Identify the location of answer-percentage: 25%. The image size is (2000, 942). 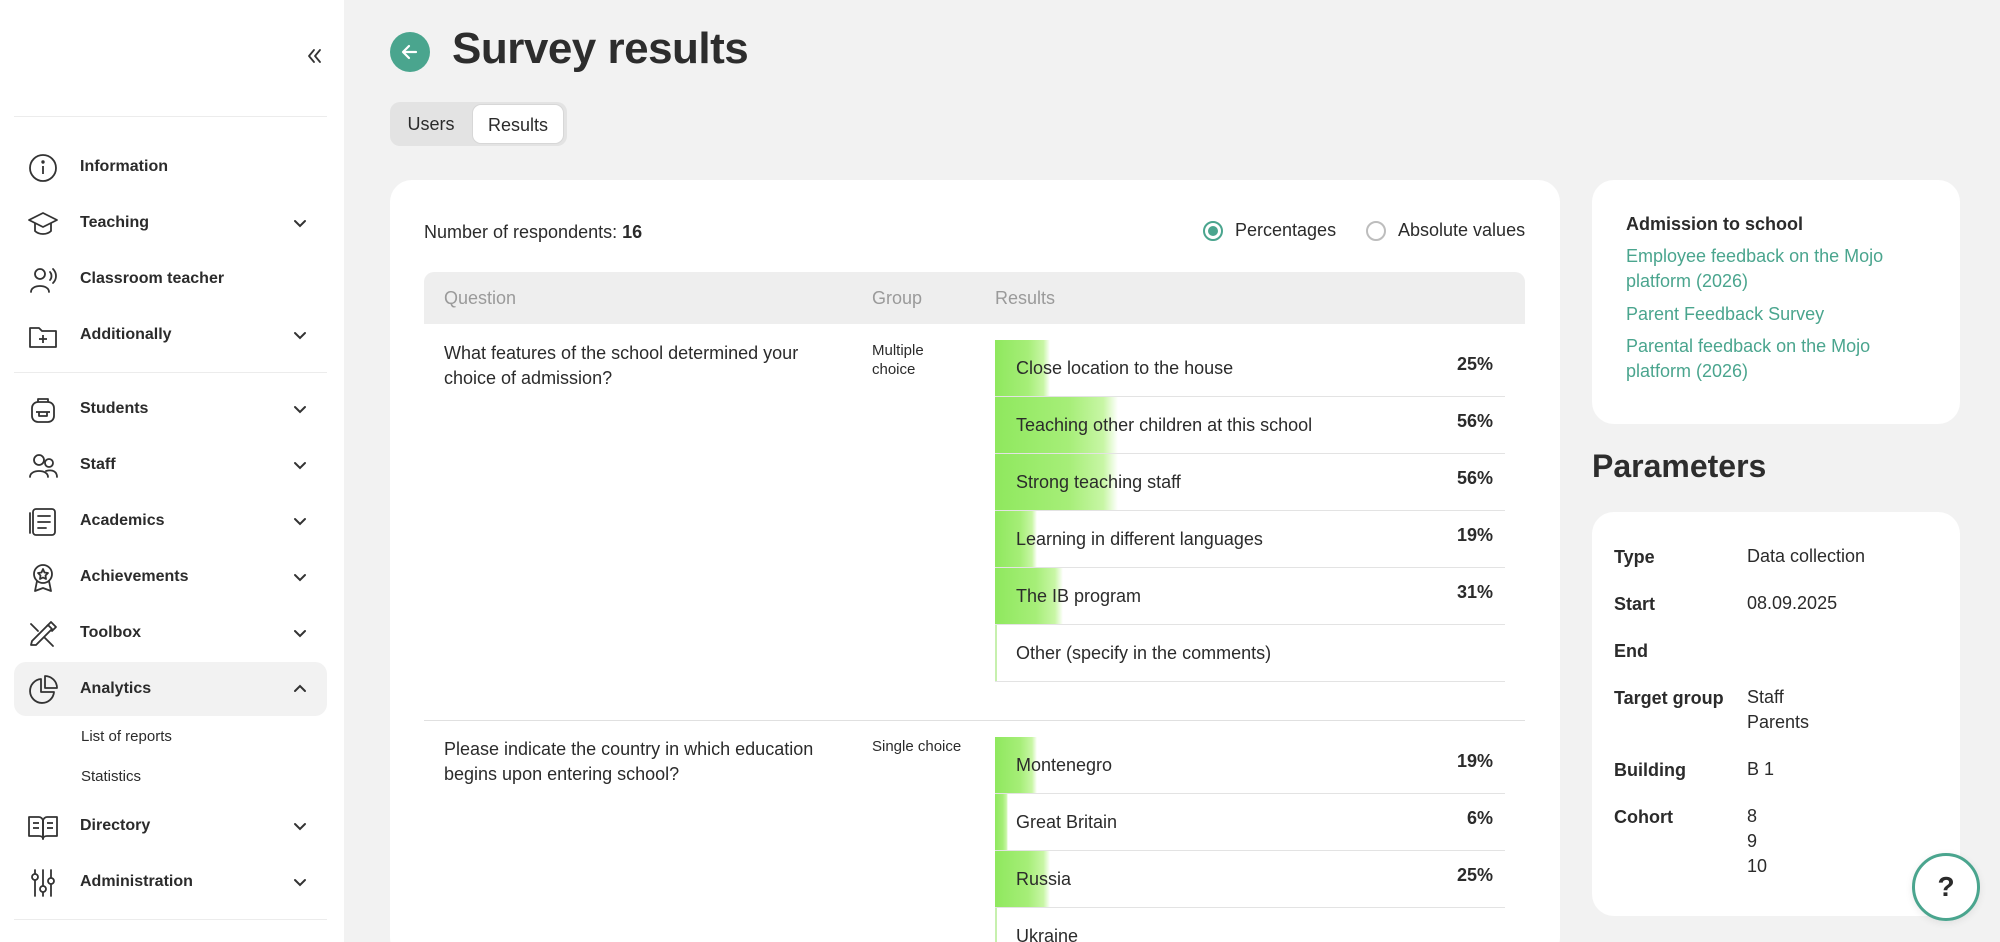
(1474, 364).